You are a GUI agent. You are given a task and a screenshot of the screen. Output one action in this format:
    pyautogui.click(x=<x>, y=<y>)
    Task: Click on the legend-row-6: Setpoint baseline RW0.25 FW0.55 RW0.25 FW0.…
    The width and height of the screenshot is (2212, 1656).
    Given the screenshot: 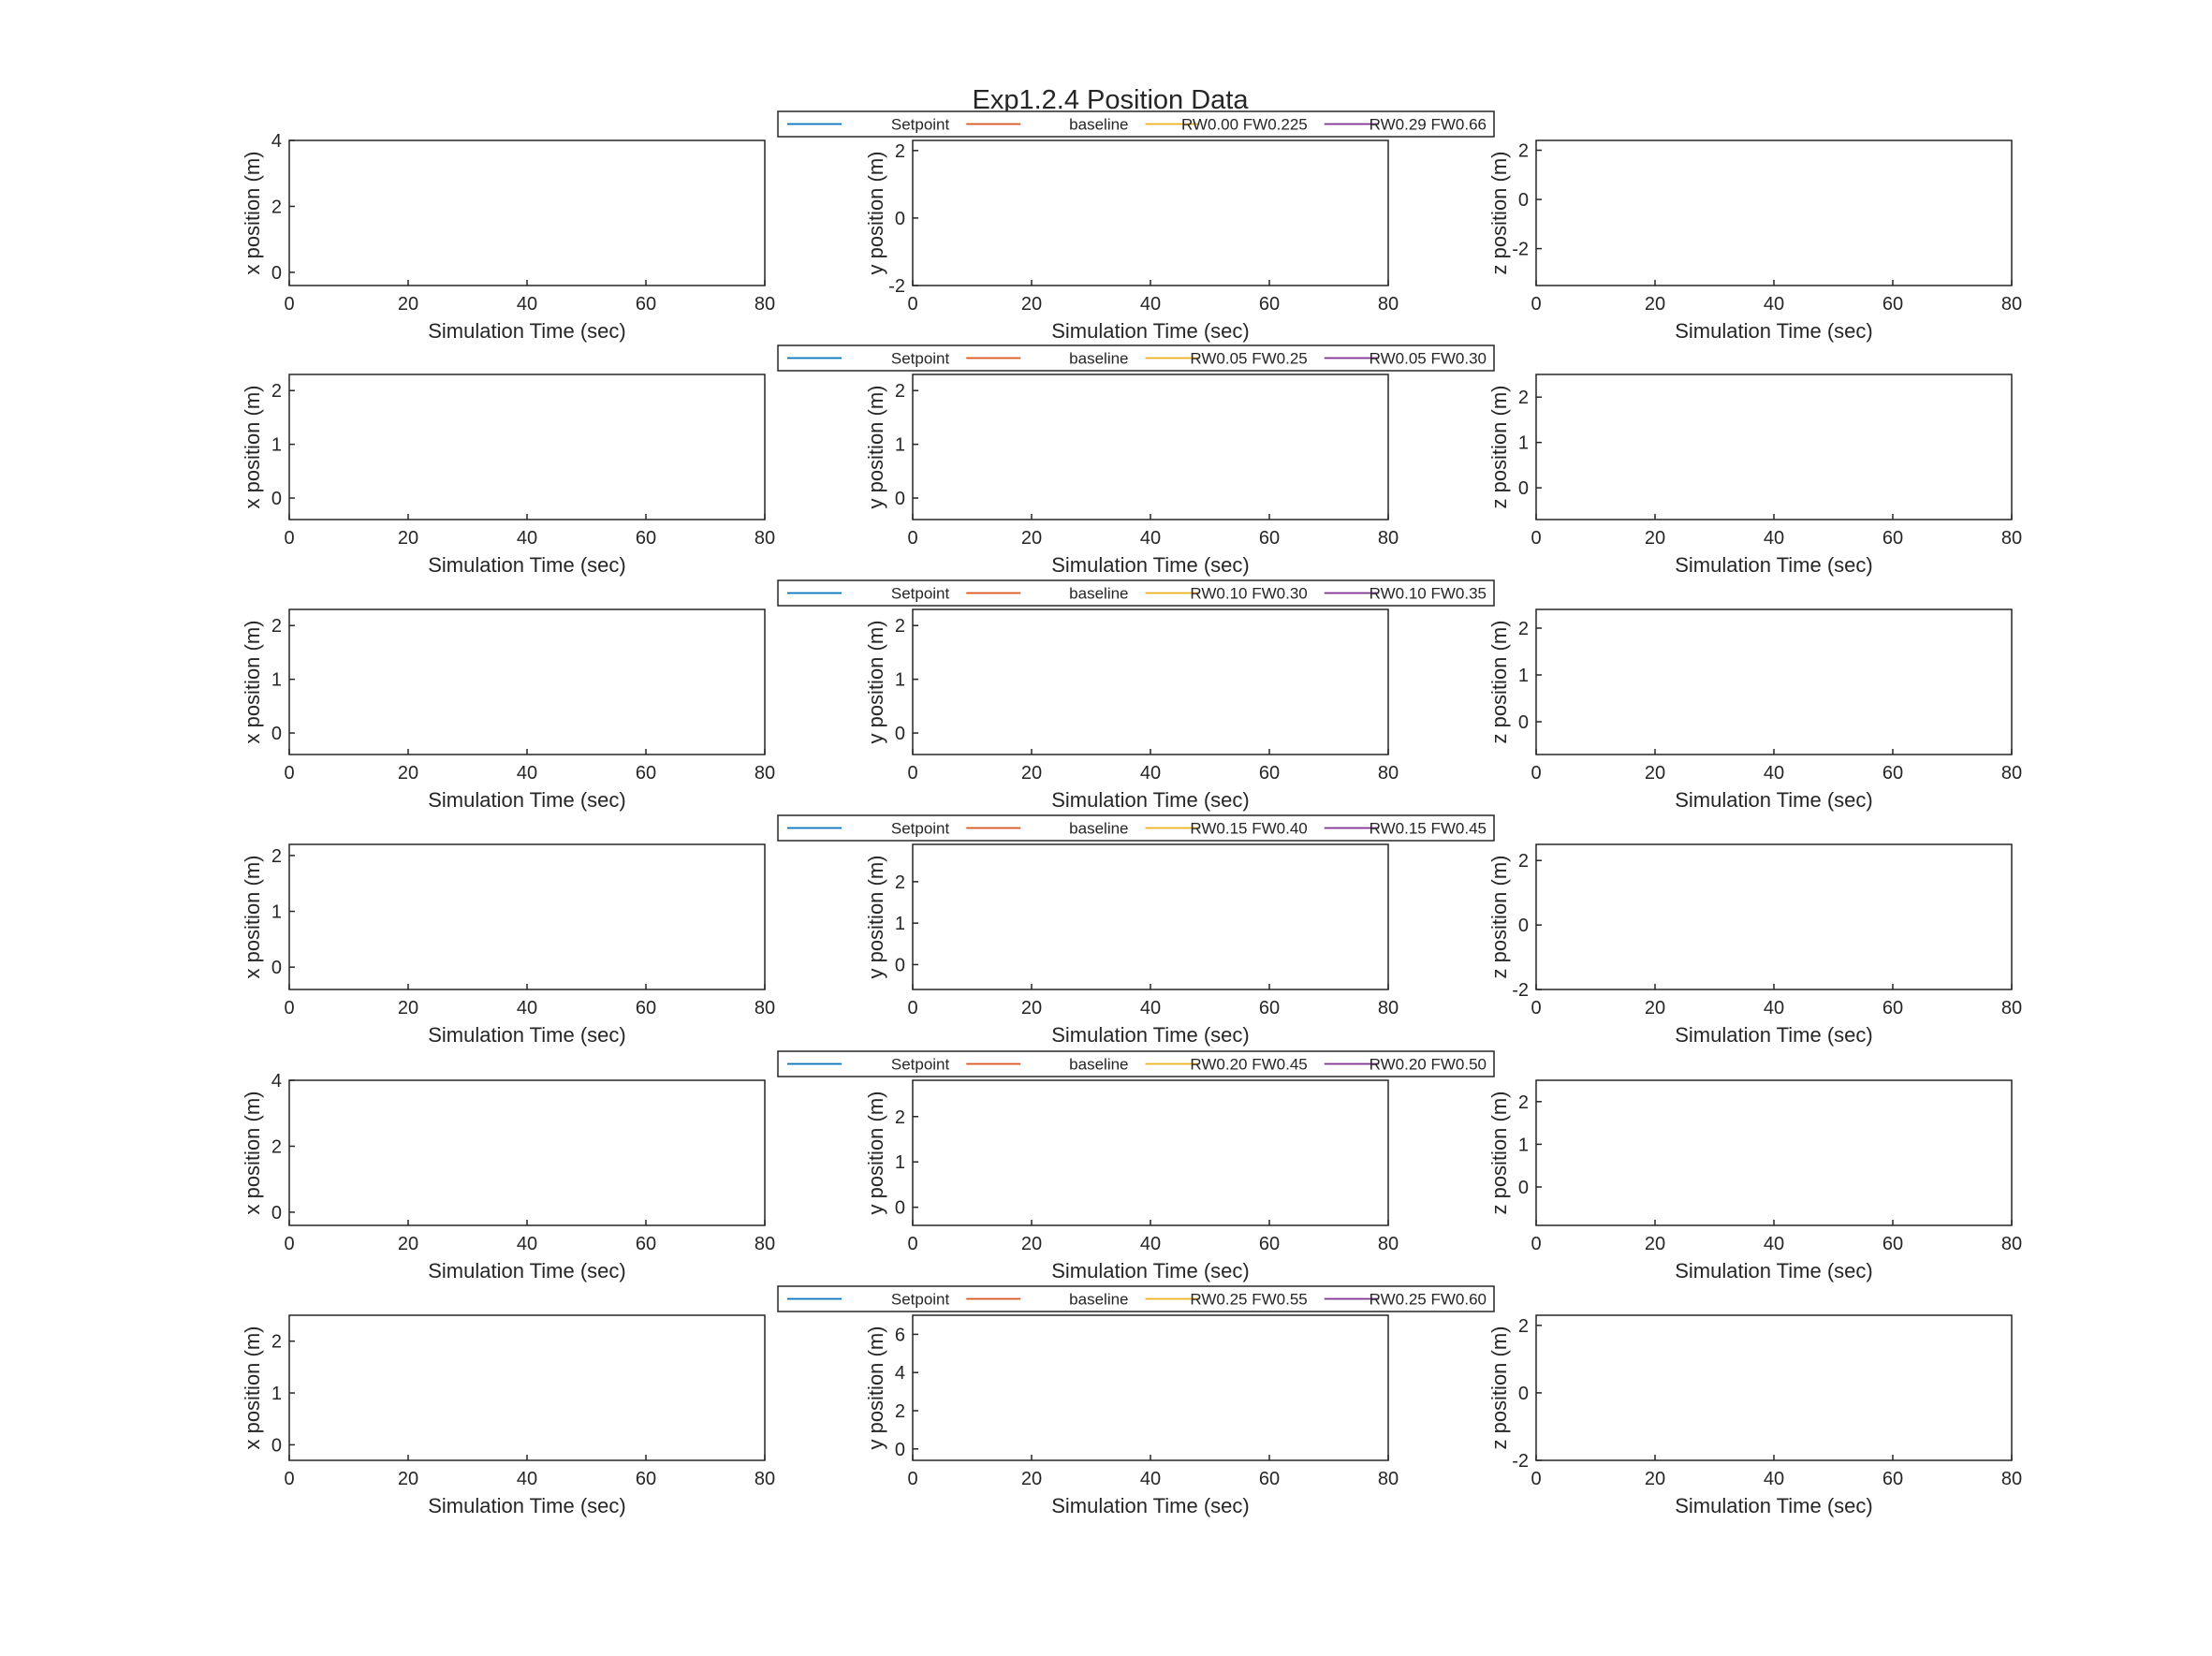 What is the action you would take?
    pyautogui.click(x=1136, y=1298)
    